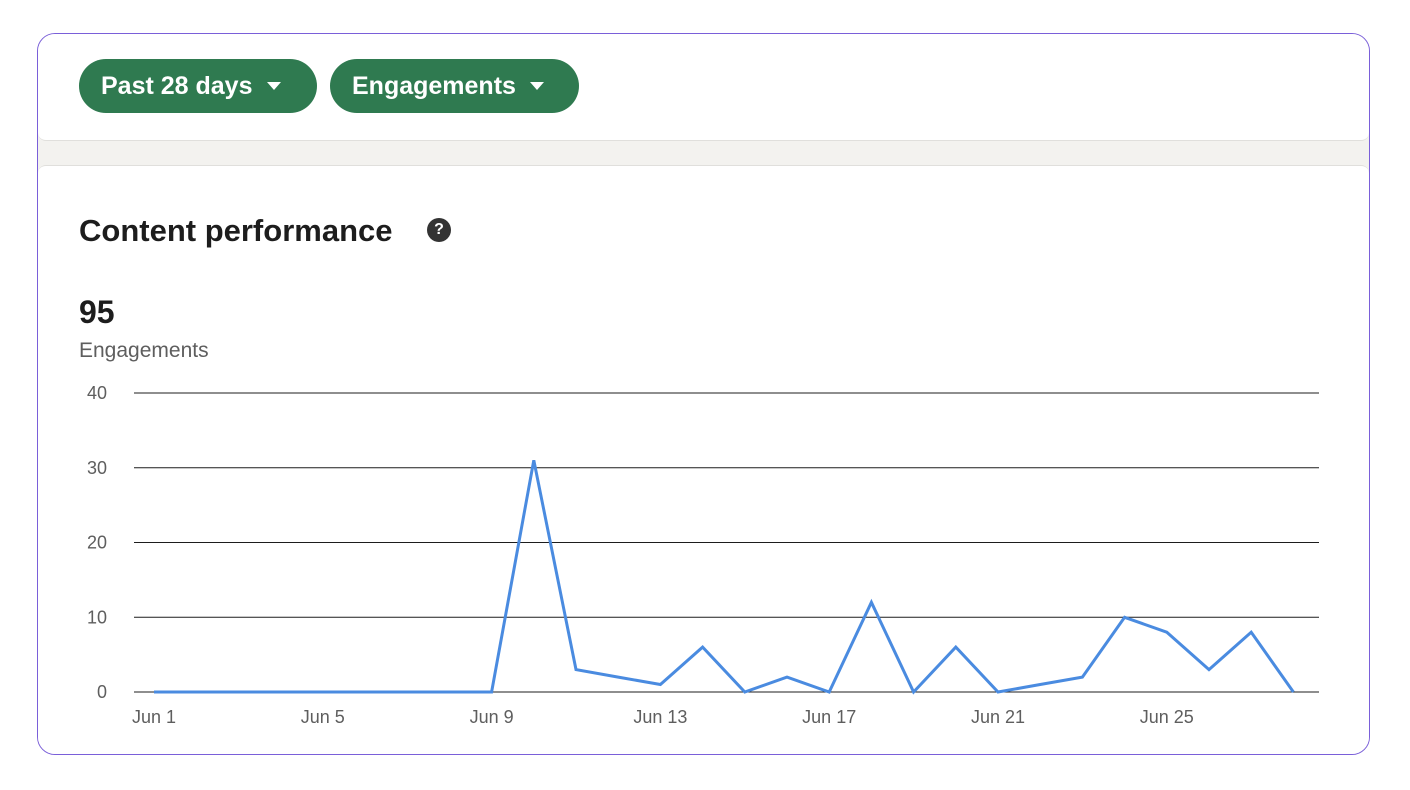 Image resolution: width=1410 pixels, height=790 pixels. What do you see at coordinates (829, 717) in the screenshot?
I see `x-tick-label: Jun 17` at bounding box center [829, 717].